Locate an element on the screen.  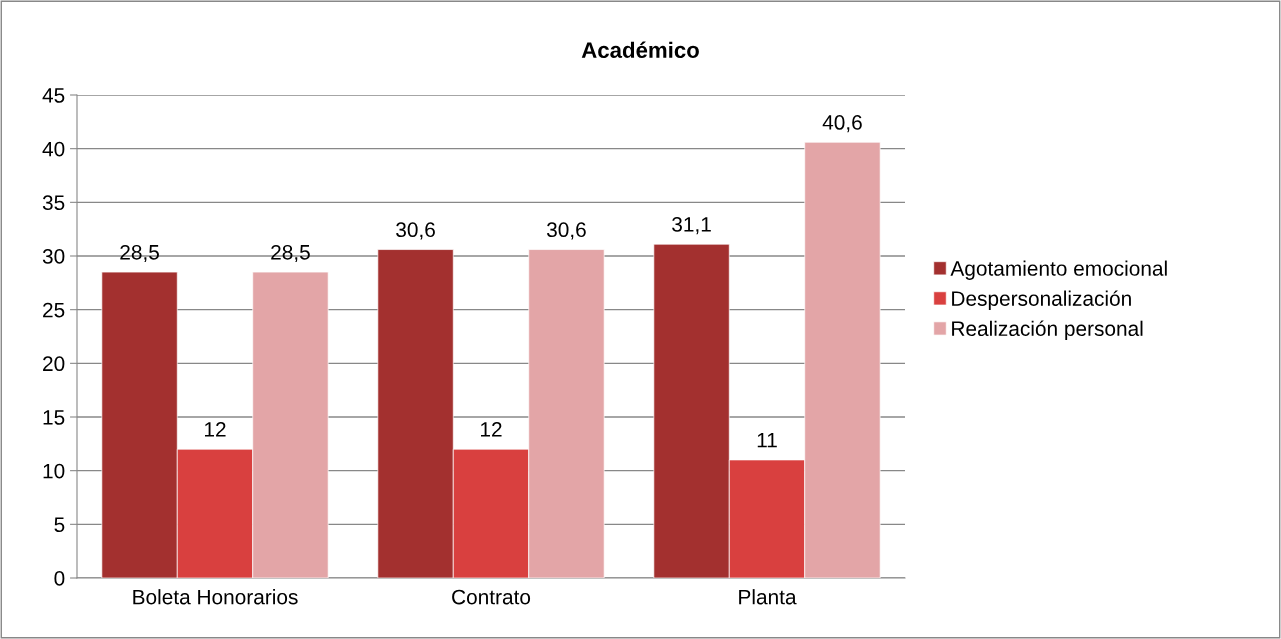
y-tick-label: 40 is located at coordinates (53, 149).